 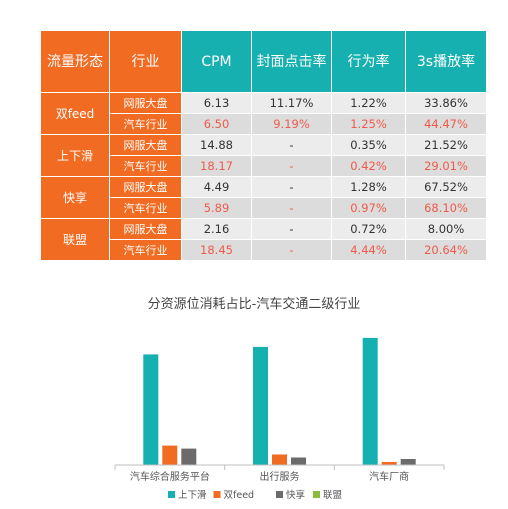 I want to click on action-rate-cell: 0.97%, so click(x=368, y=208).